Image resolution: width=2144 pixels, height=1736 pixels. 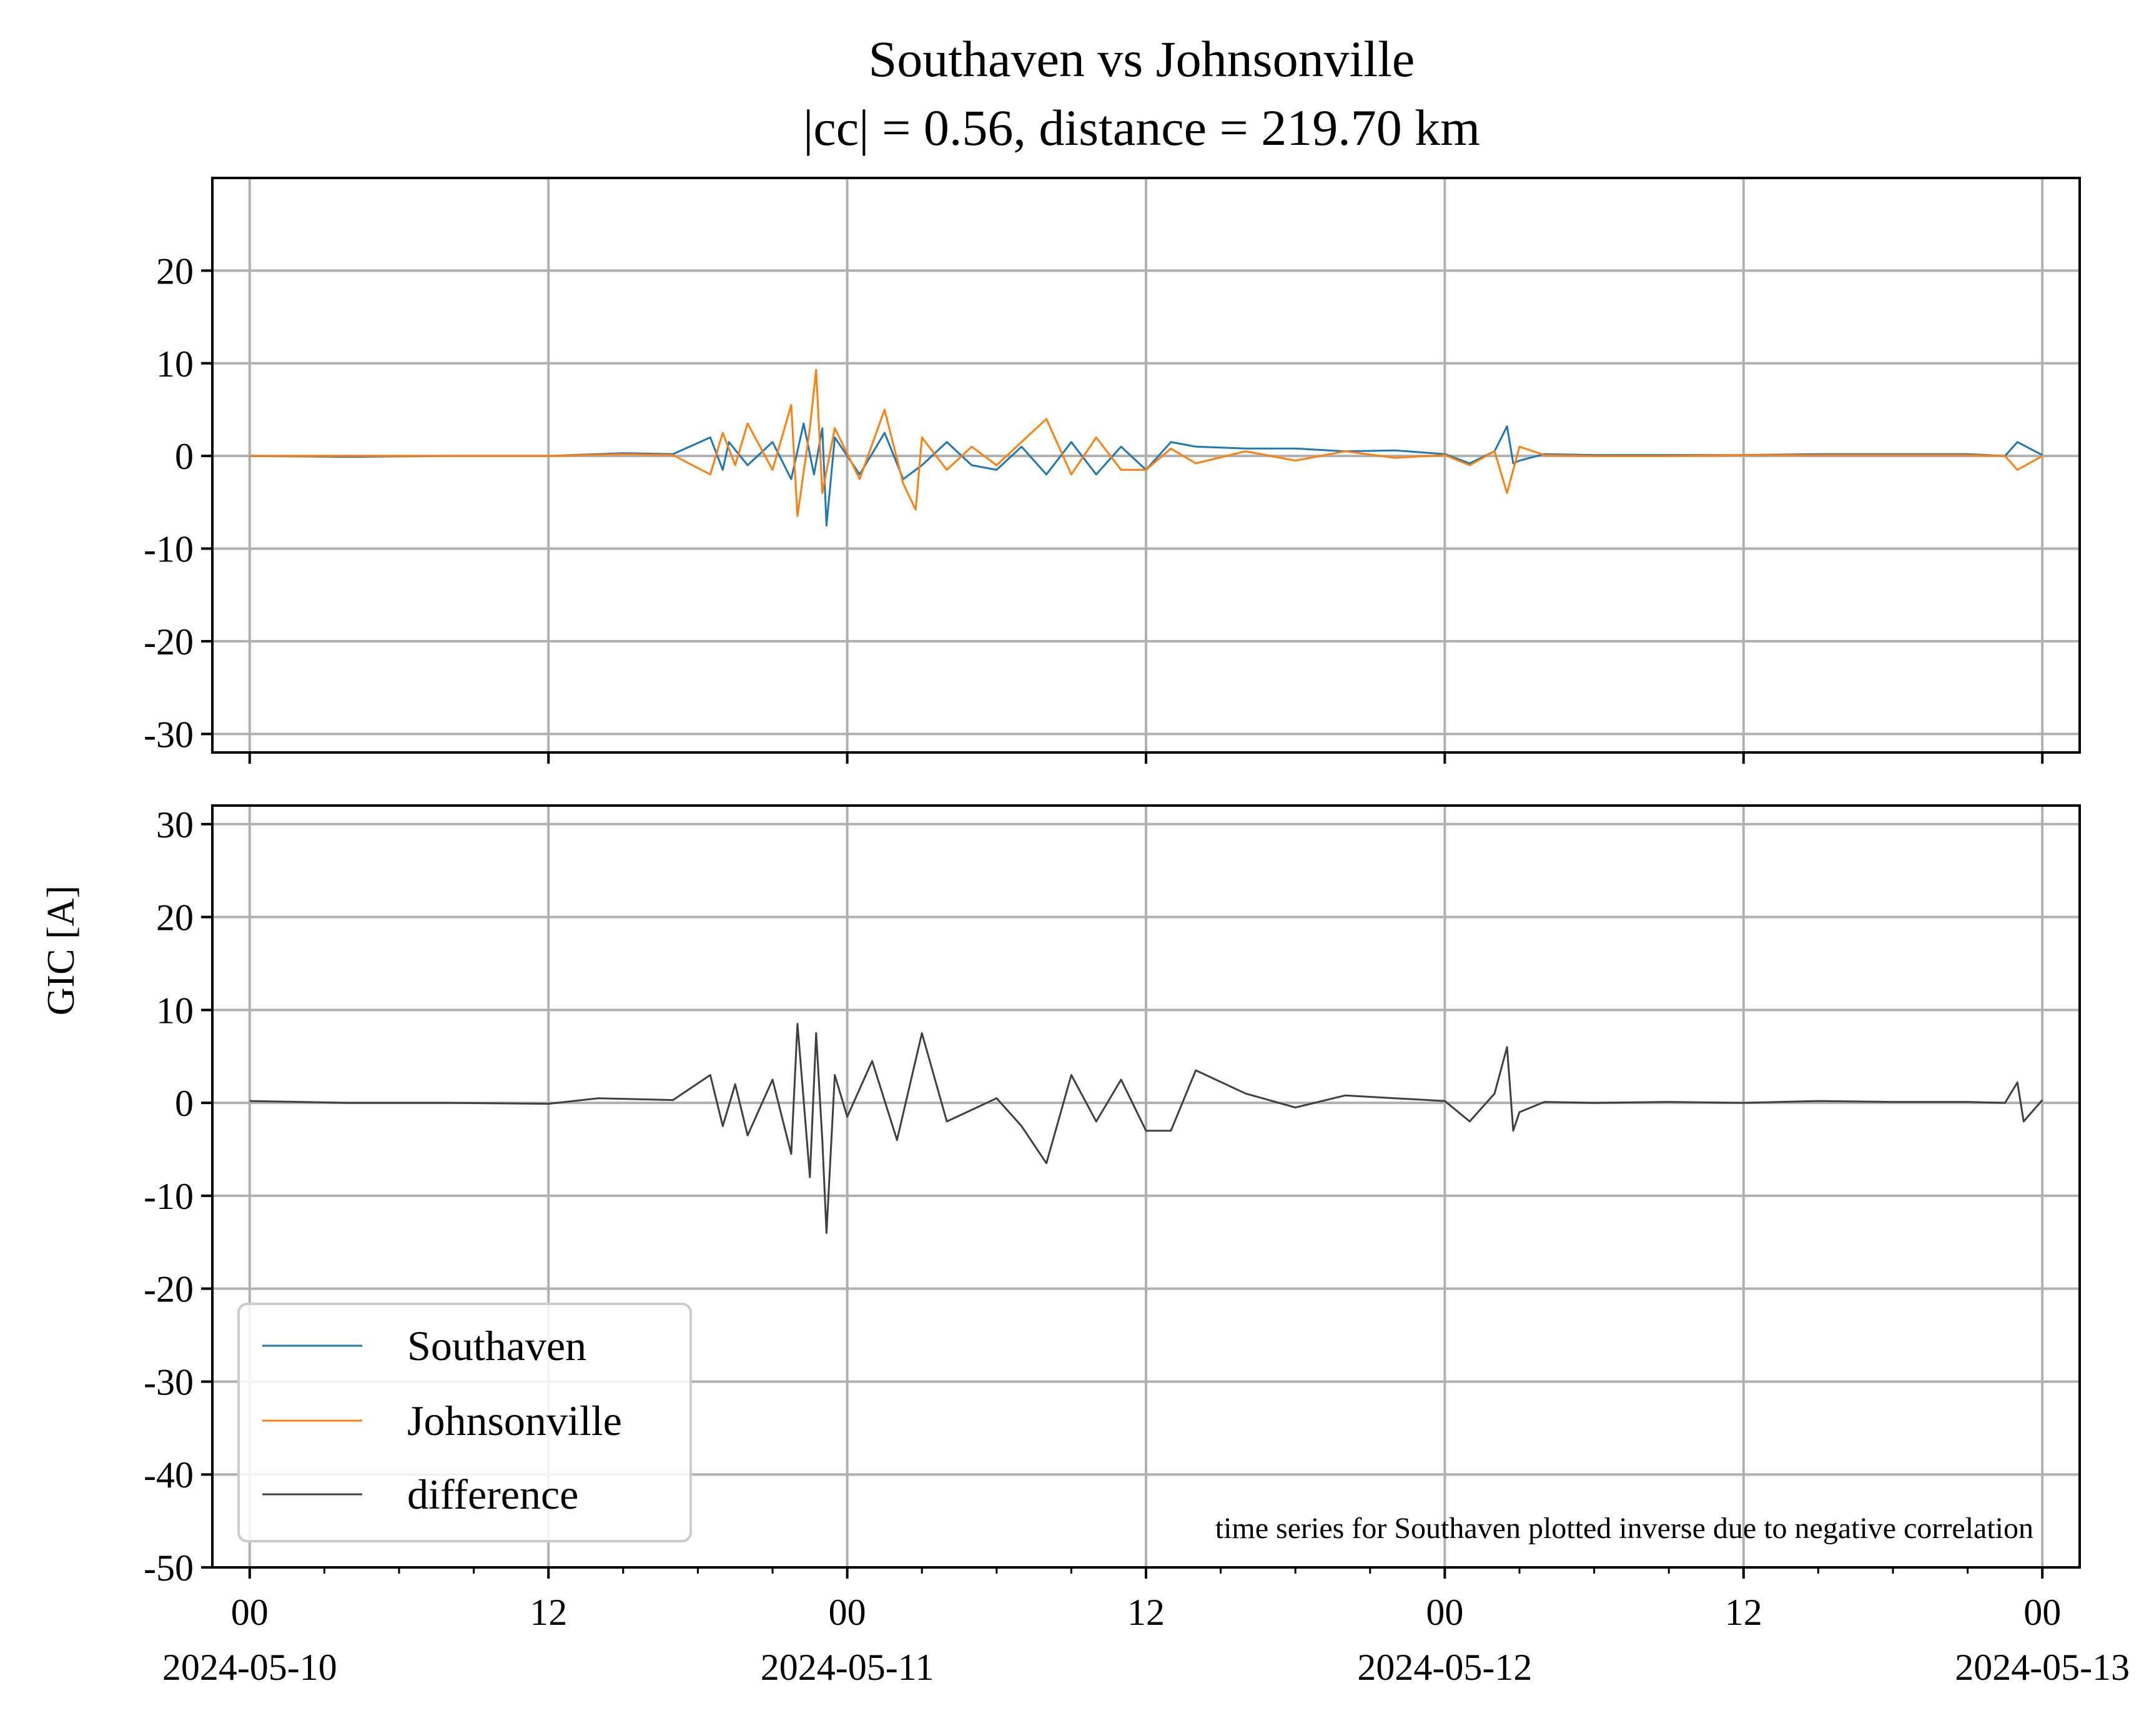 I want to click on top-series, so click(x=1146, y=447).